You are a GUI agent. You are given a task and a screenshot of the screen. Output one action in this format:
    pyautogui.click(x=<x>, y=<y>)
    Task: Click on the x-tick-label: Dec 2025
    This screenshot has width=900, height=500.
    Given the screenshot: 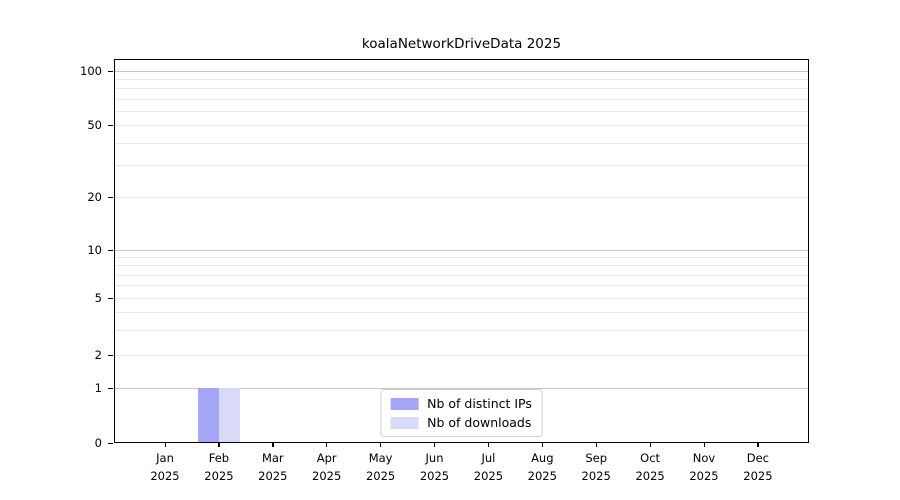 What is the action you would take?
    pyautogui.click(x=757, y=467)
    